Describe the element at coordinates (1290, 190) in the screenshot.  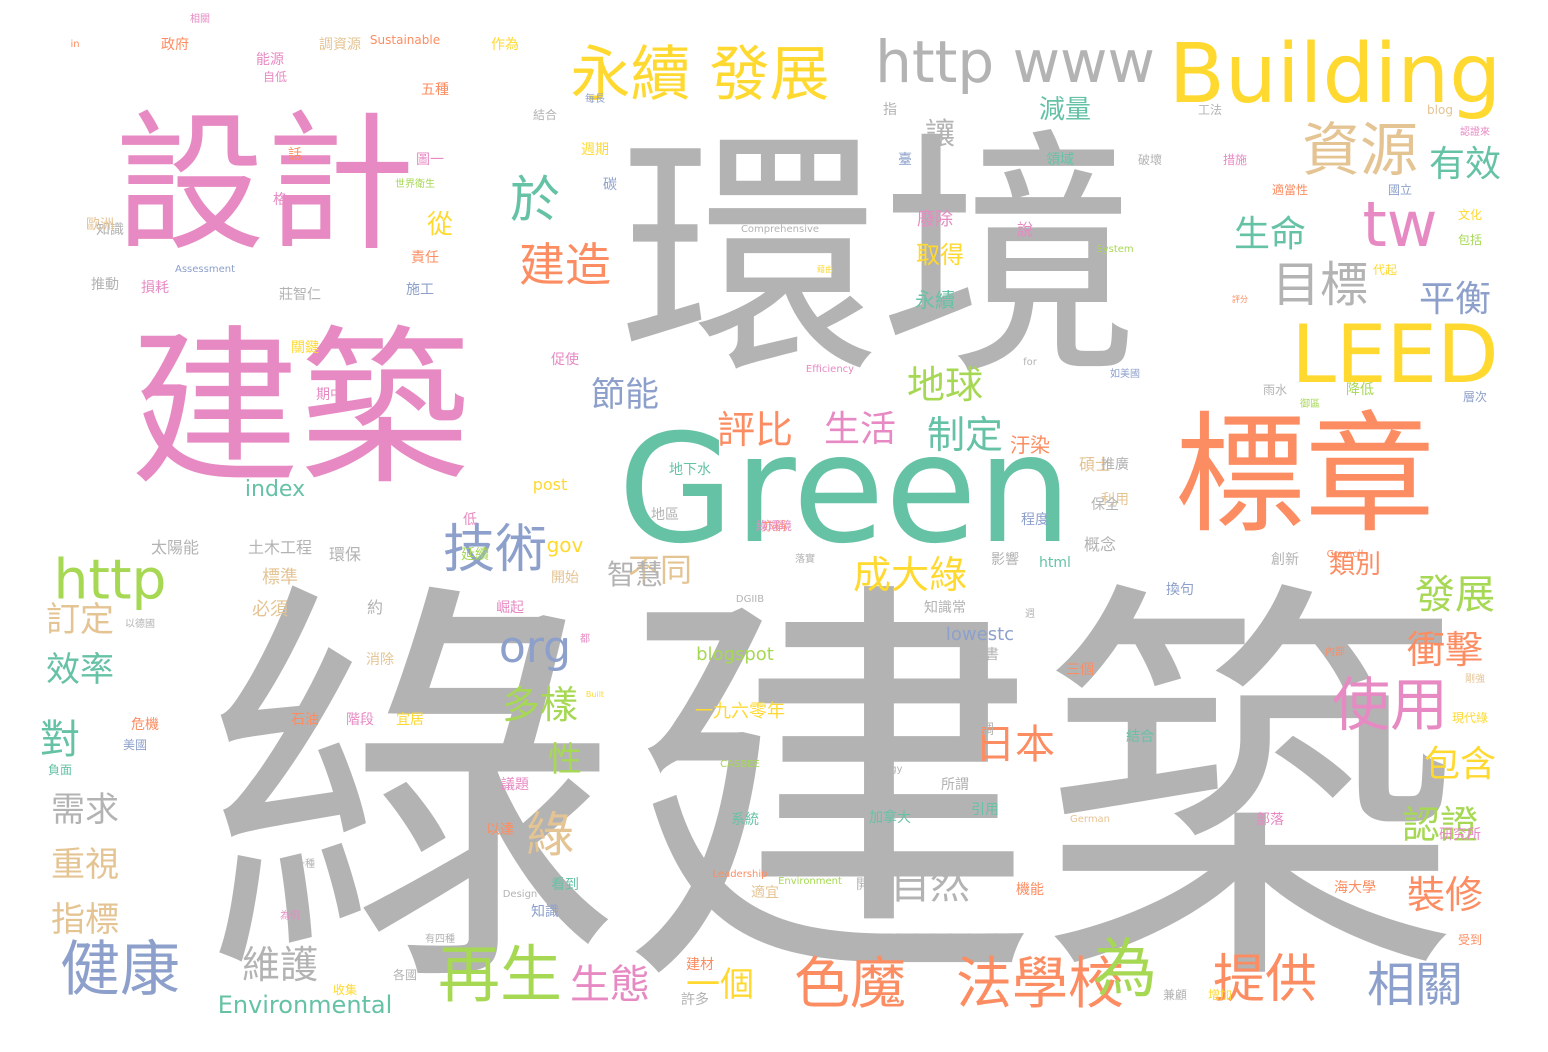
I see `word-150: 適當性` at that location.